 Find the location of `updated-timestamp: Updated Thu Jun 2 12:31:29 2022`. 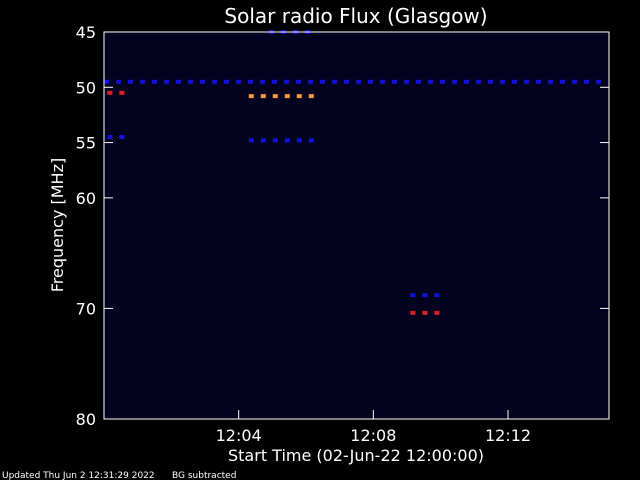

updated-timestamp: Updated Thu Jun 2 12:31:29 2022 is located at coordinates (78, 475).